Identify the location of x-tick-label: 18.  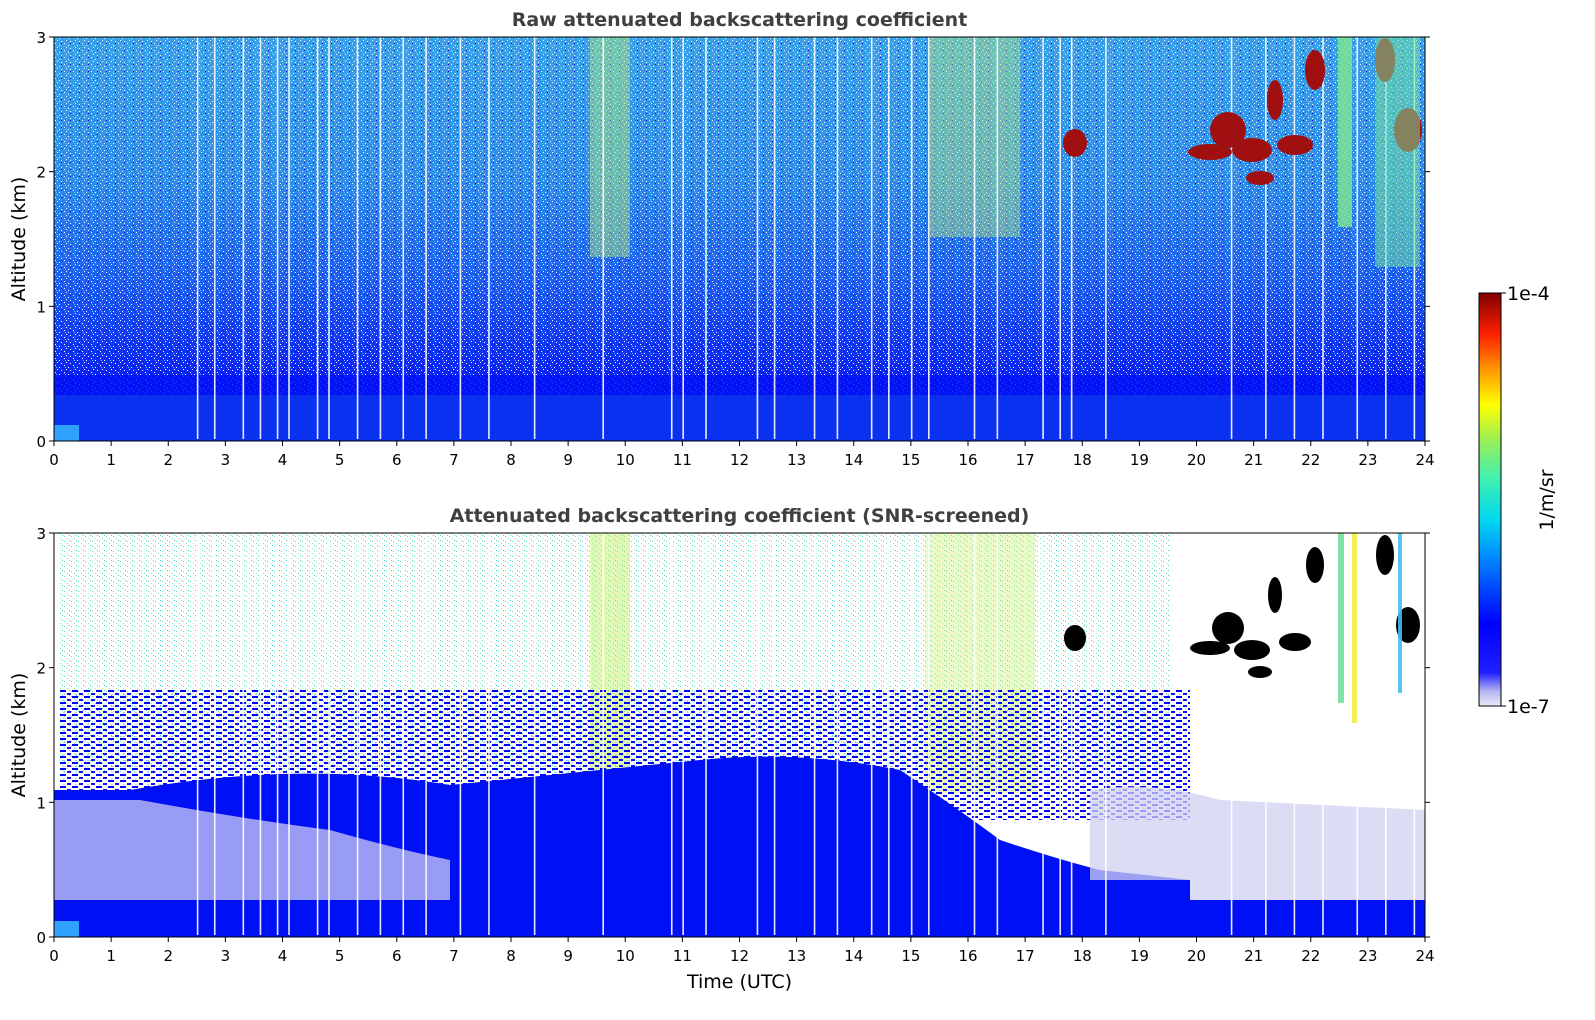
(1082, 460).